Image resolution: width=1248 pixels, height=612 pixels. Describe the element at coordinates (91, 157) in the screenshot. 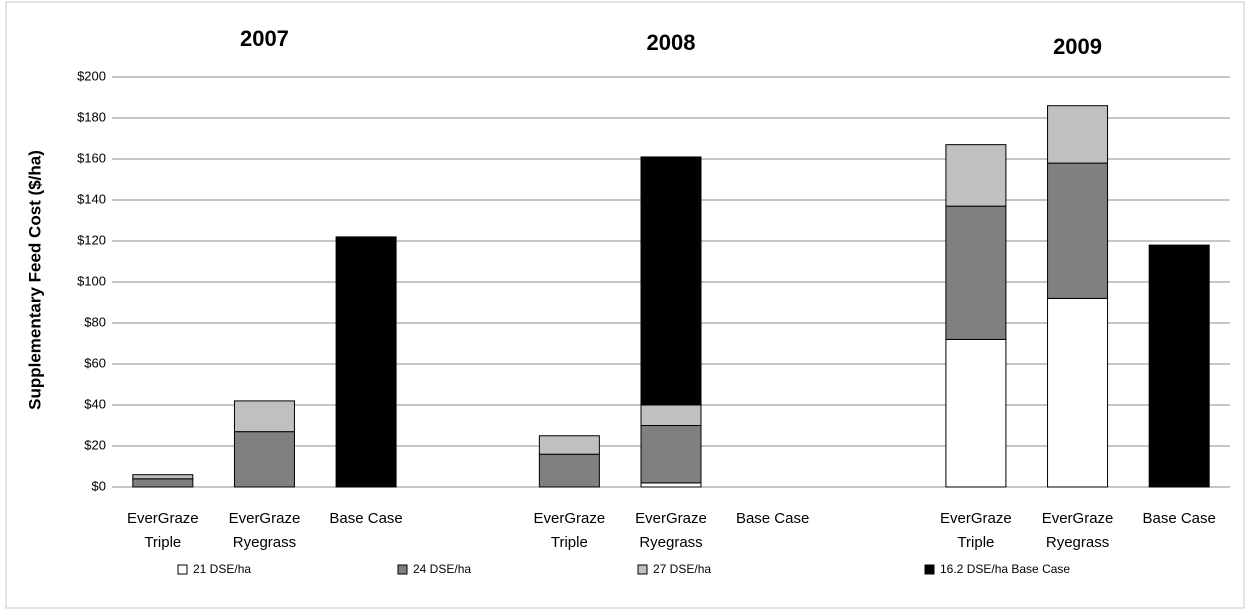

I see `y-tick-label: $160` at that location.